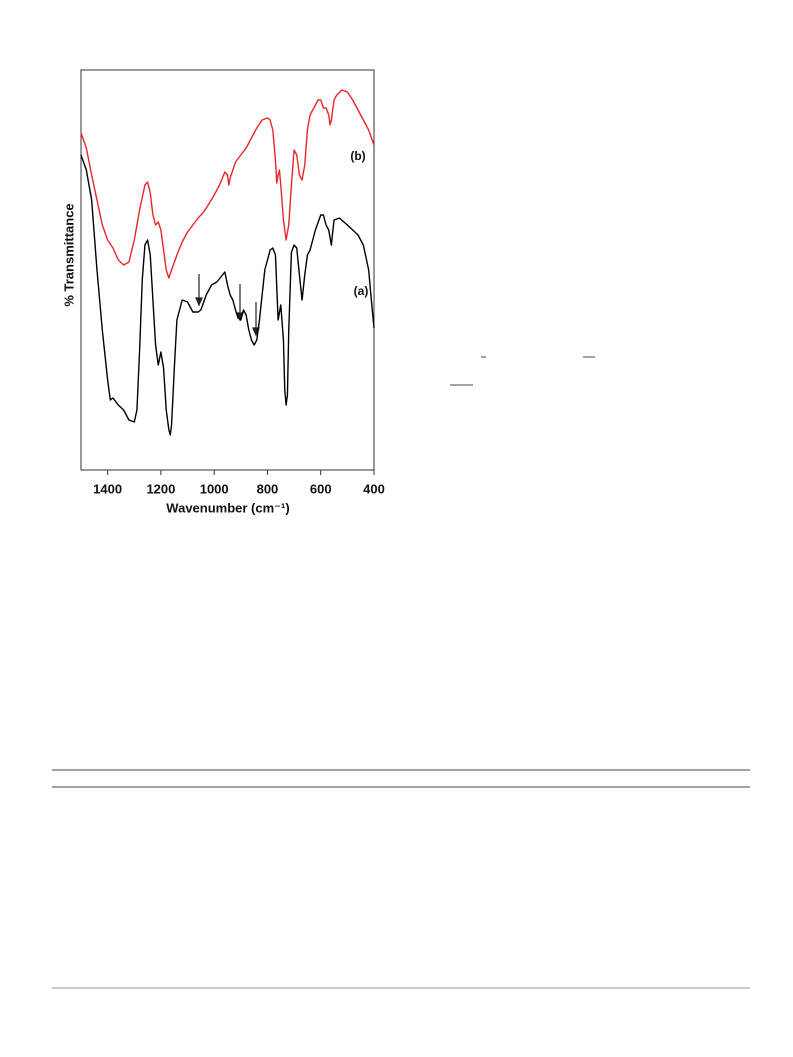  What do you see at coordinates (199, 302) in the screenshot?
I see `arrow-head` at bounding box center [199, 302].